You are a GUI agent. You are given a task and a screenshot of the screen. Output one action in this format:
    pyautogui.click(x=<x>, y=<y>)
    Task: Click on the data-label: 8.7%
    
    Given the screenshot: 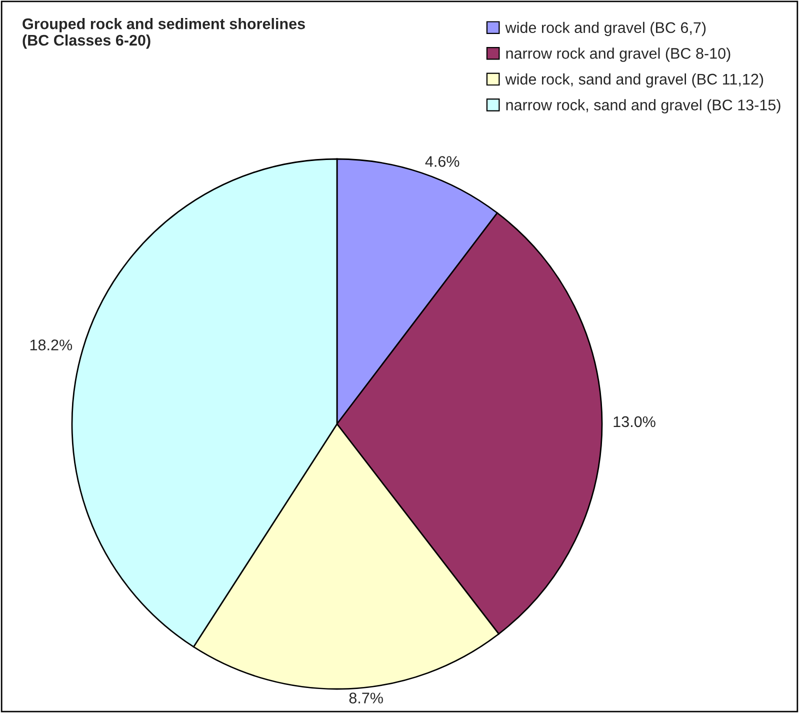 What is the action you would take?
    pyautogui.click(x=366, y=698)
    